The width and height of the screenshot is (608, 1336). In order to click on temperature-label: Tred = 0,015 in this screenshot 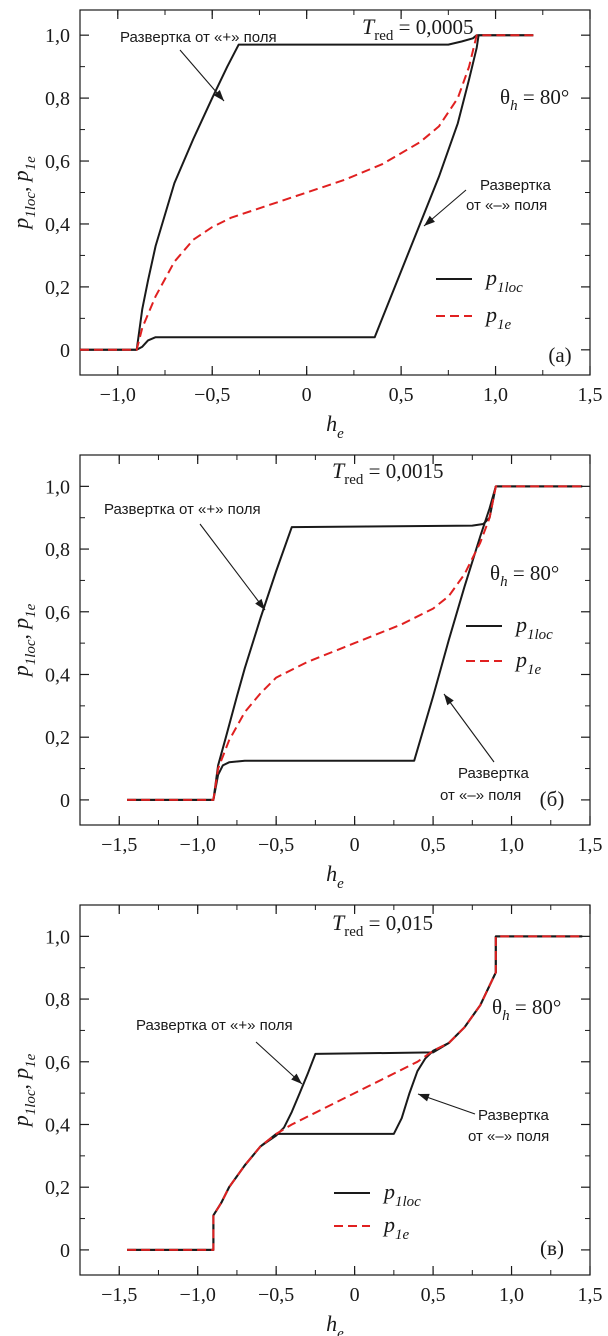, I will do `click(382, 925)`.